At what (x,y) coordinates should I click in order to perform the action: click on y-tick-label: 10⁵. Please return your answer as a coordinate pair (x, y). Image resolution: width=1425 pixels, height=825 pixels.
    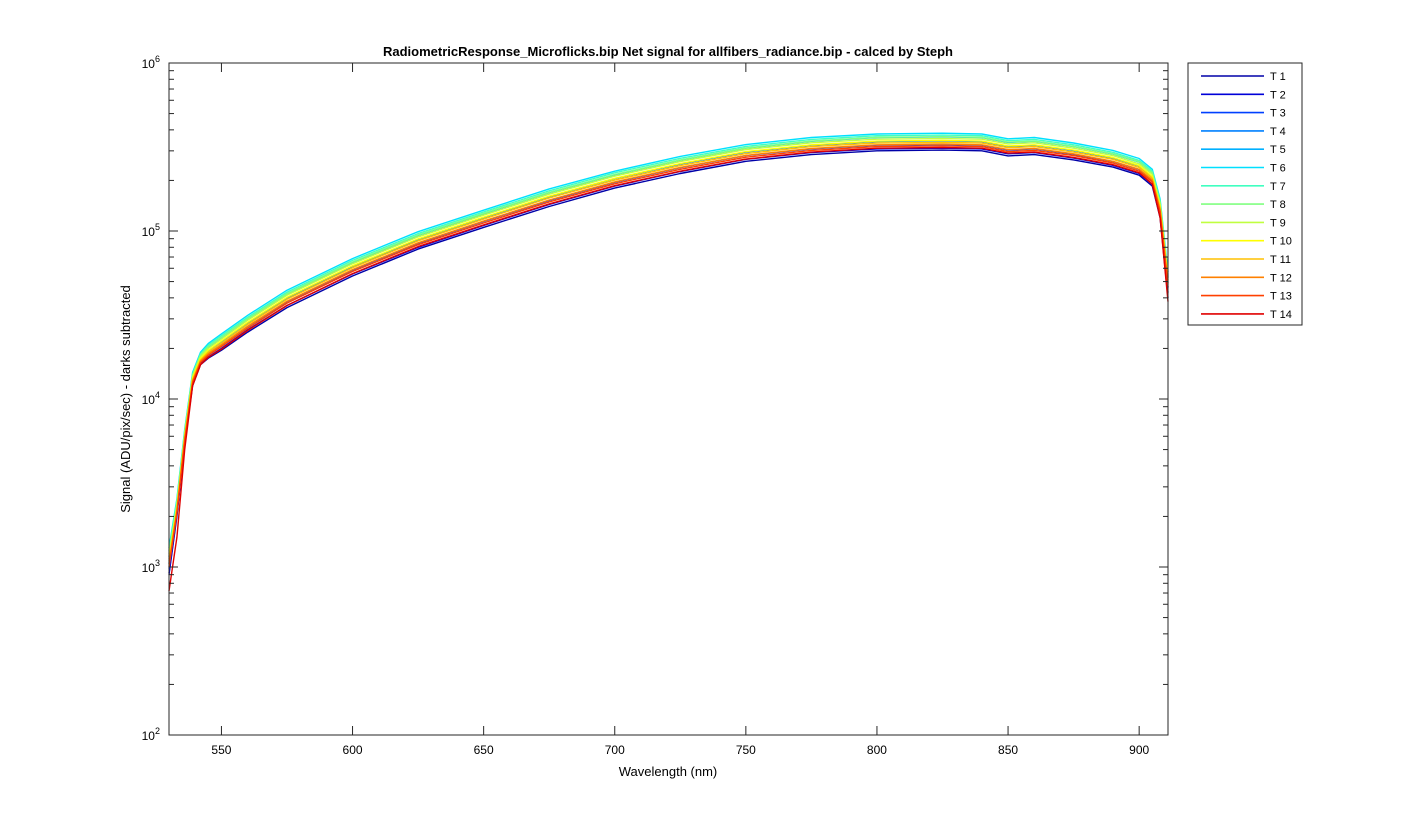
    Looking at the image, I should click on (151, 230).